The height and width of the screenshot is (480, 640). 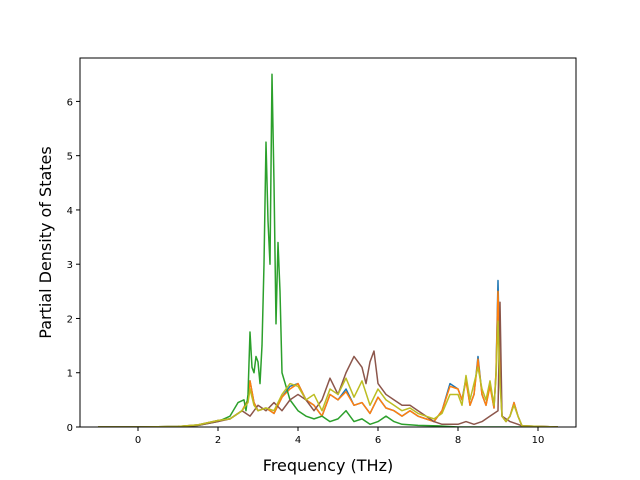 I want to click on y-tick-label: 2, so click(x=70, y=319).